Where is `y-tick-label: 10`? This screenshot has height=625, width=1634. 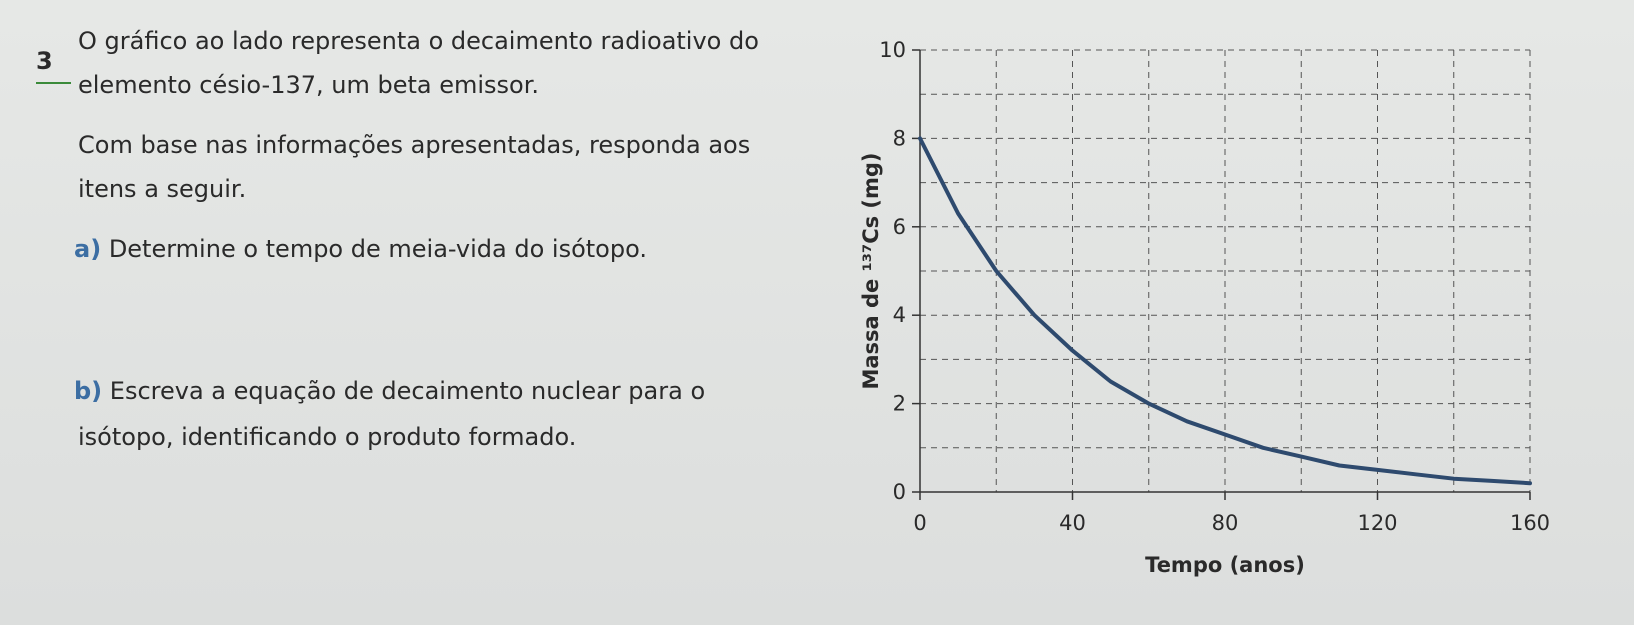 y-tick-label: 10 is located at coordinates (892, 50).